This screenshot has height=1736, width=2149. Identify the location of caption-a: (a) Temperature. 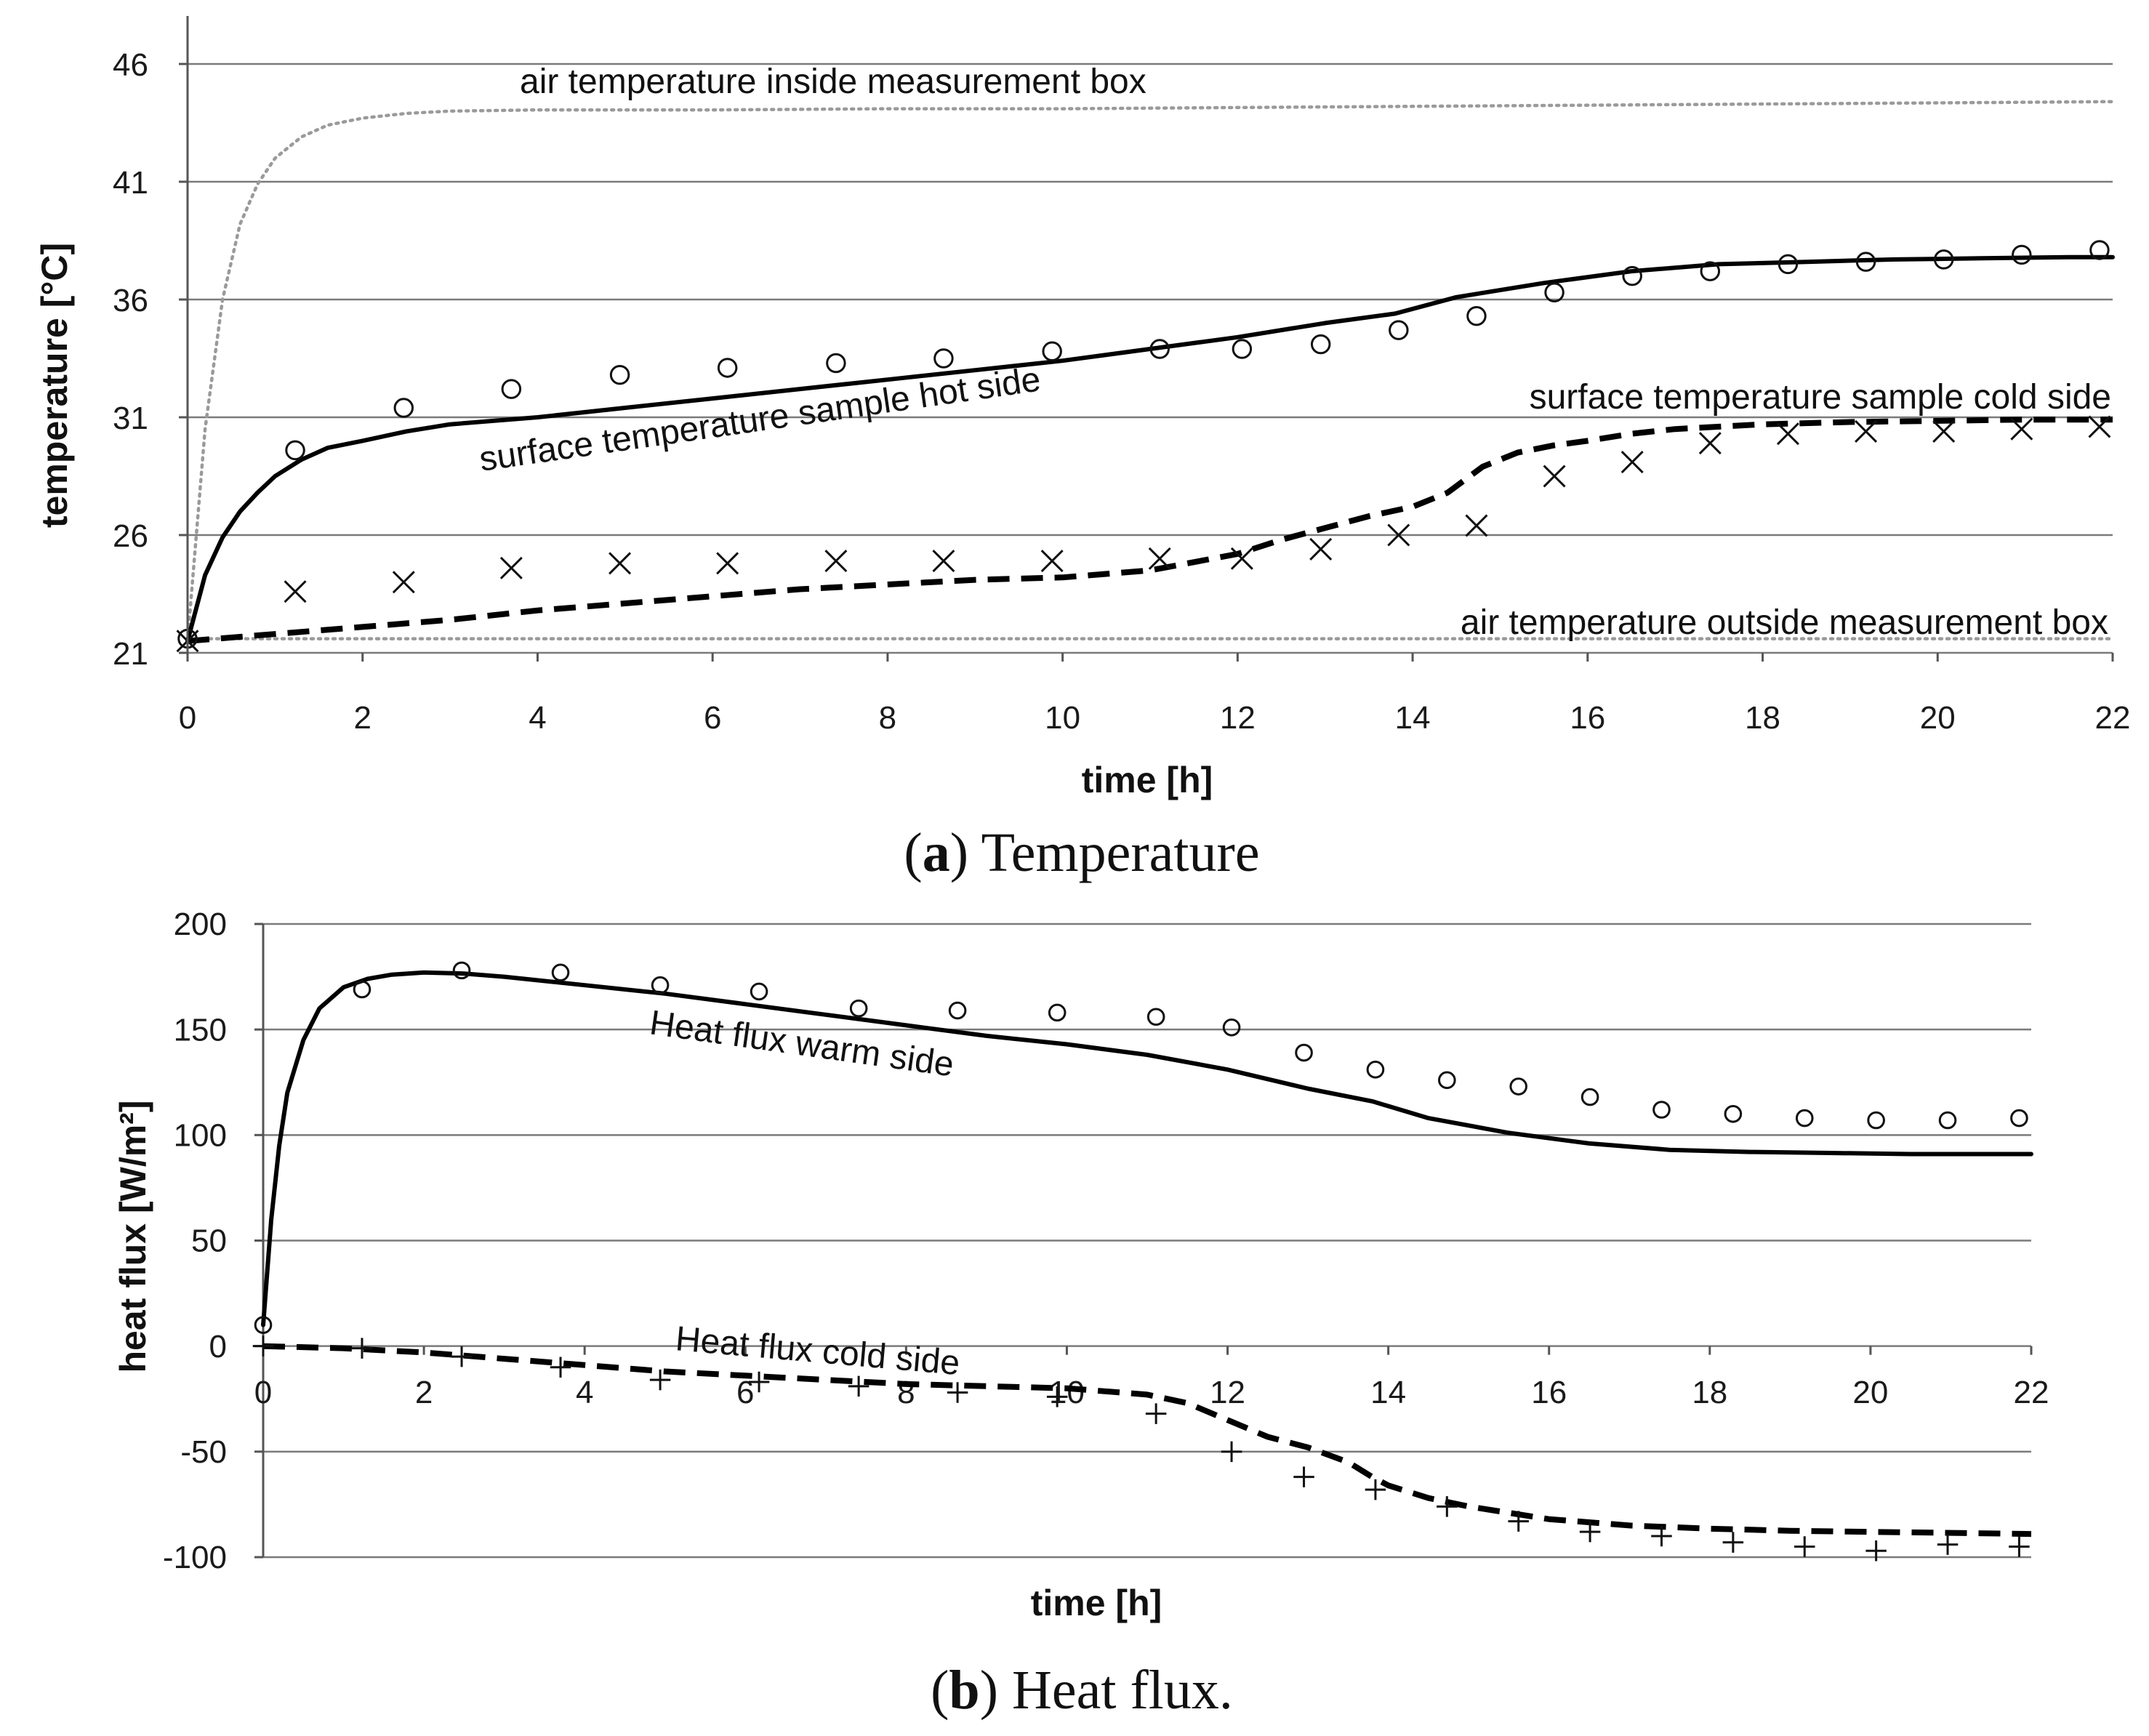
(1081, 852).